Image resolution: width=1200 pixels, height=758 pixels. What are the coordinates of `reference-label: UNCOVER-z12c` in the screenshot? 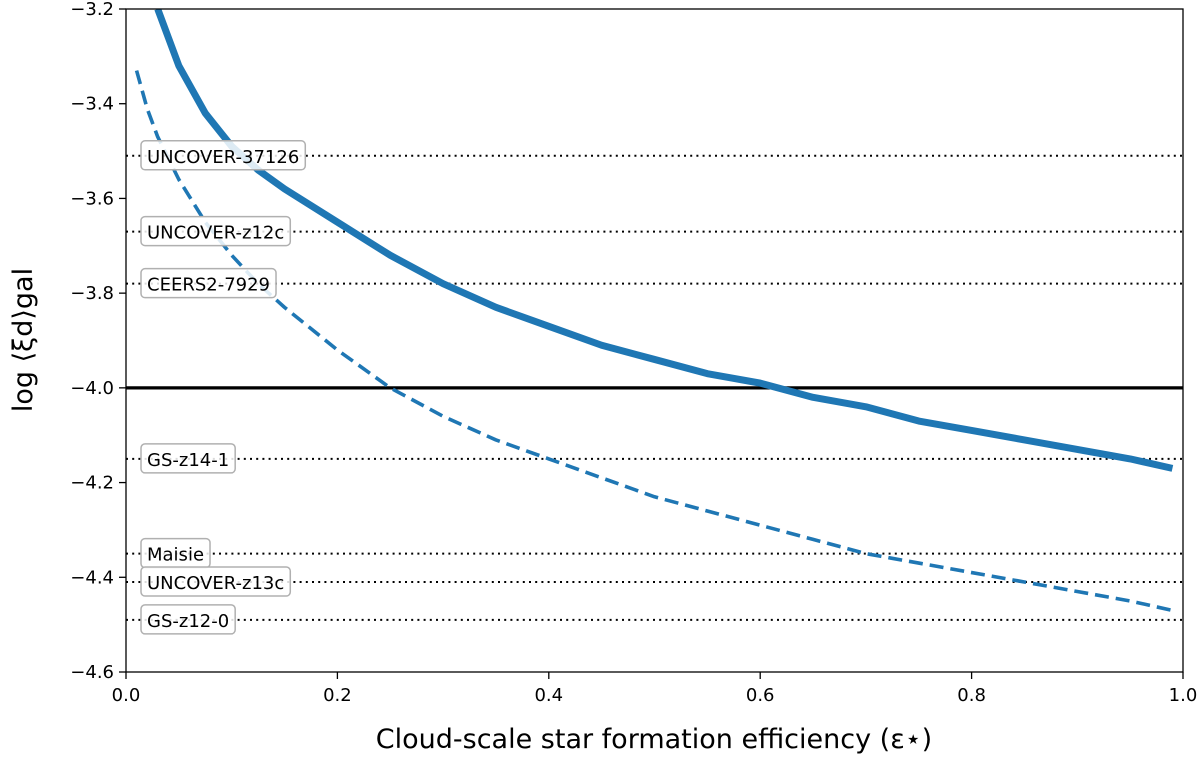 It's located at (215, 233).